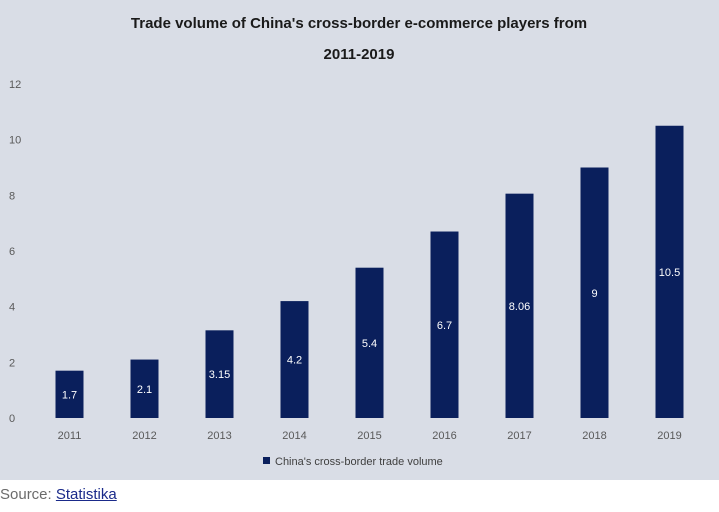  What do you see at coordinates (519, 436) in the screenshot?
I see `x-tick-label: 2017` at bounding box center [519, 436].